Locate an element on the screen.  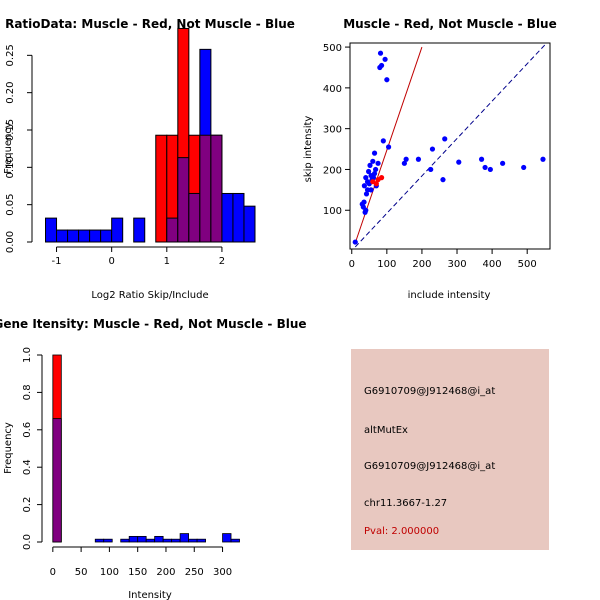
ratio-y-tick-label: 0.20 is located at coordinates (10, 93).